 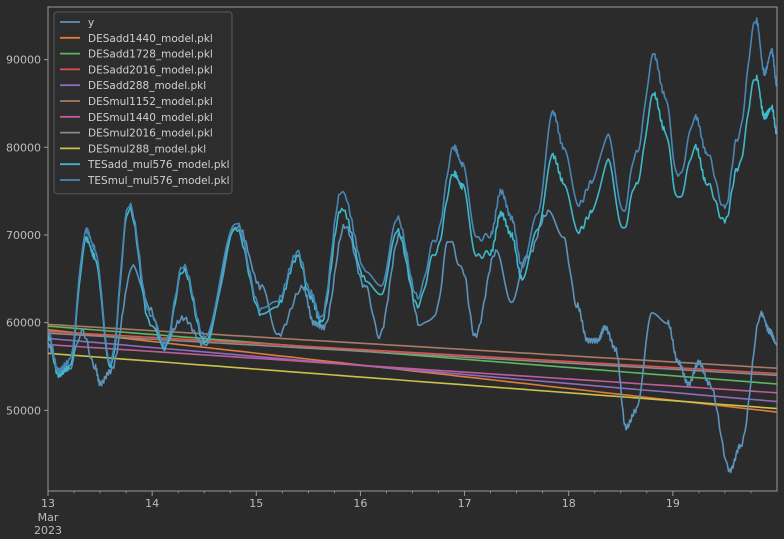 What do you see at coordinates (147, 149) in the screenshot?
I see `legend-label-8: DESmul288_model.pkl` at bounding box center [147, 149].